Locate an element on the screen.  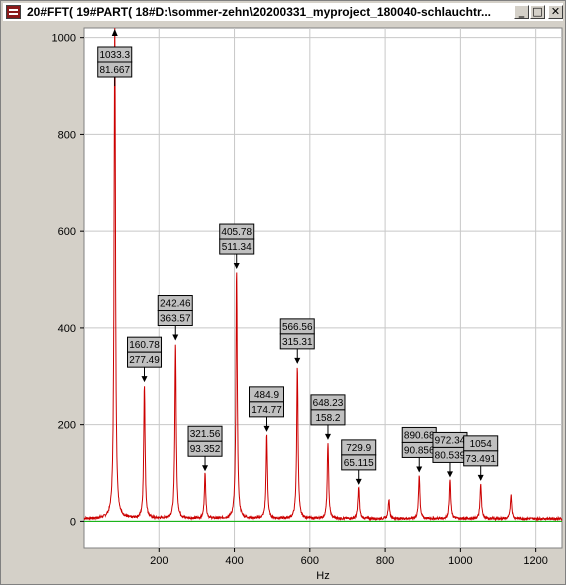
close-button: ✕ is located at coordinates (555, 12).